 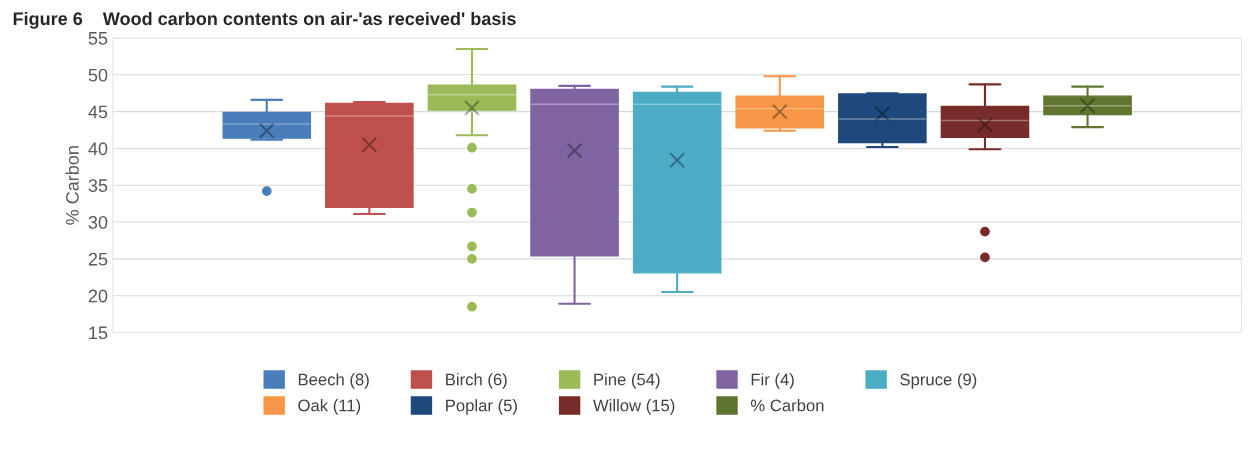 What do you see at coordinates (772, 381) in the screenshot?
I see `legend-label: Fir (4)` at bounding box center [772, 381].